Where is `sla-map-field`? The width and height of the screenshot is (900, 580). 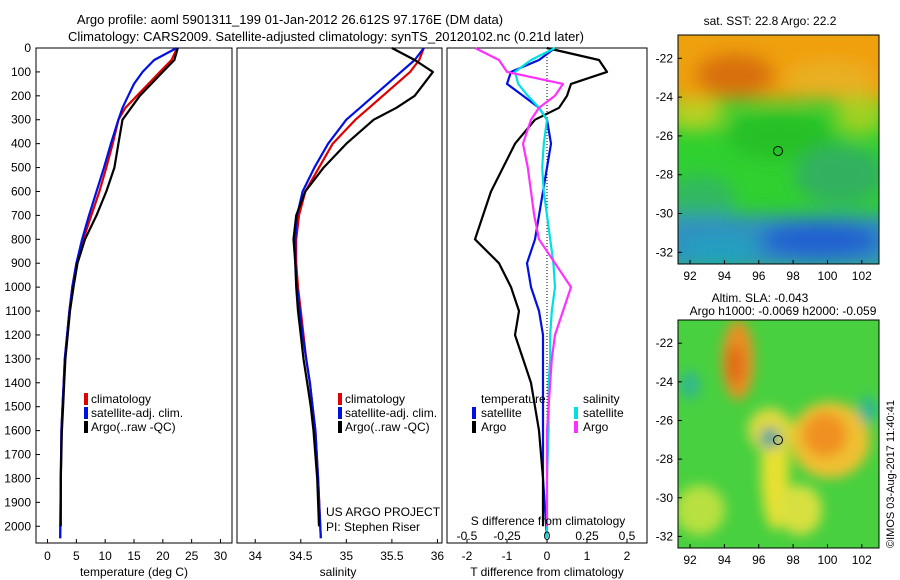
sla-map-field is located at coordinates (778, 434).